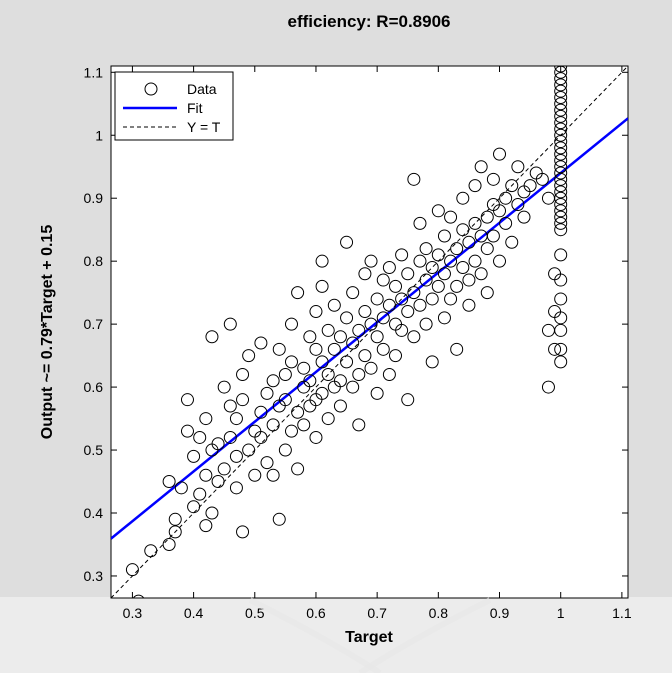 This screenshot has height=673, width=672. Describe the element at coordinates (99, 135) in the screenshot. I see `y-tick-label: 1` at that location.